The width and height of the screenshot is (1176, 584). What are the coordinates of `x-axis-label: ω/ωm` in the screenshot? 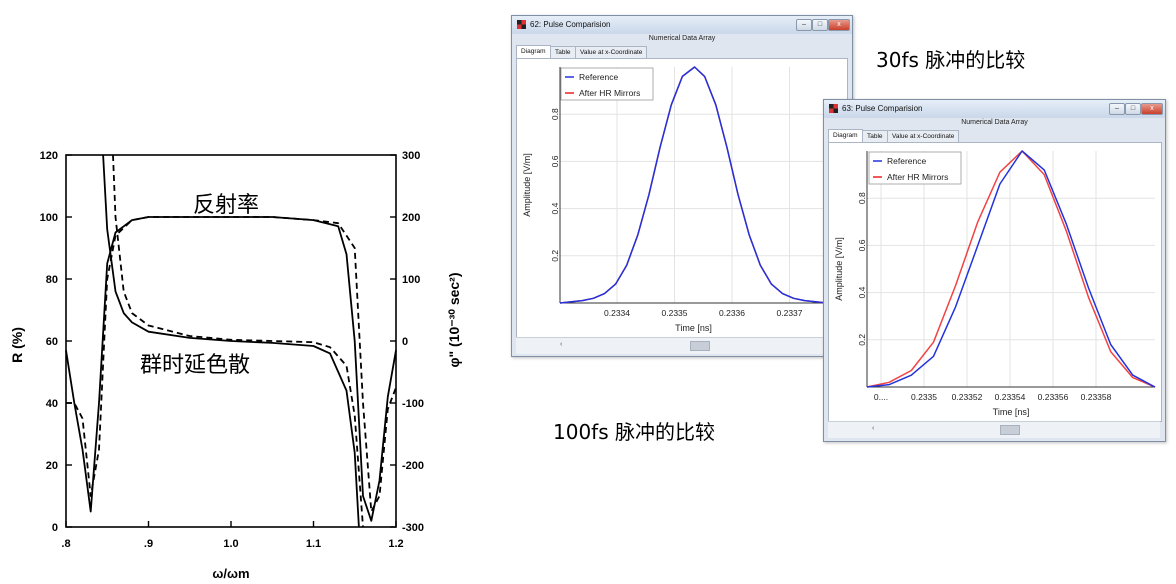 It's located at (230, 573).